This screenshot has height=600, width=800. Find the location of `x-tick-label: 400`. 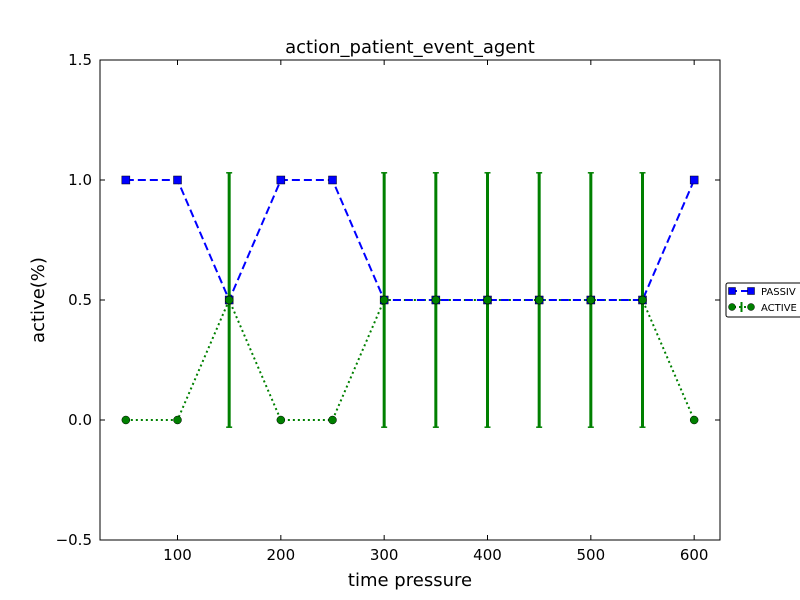

x-tick-label: 400 is located at coordinates (487, 555).